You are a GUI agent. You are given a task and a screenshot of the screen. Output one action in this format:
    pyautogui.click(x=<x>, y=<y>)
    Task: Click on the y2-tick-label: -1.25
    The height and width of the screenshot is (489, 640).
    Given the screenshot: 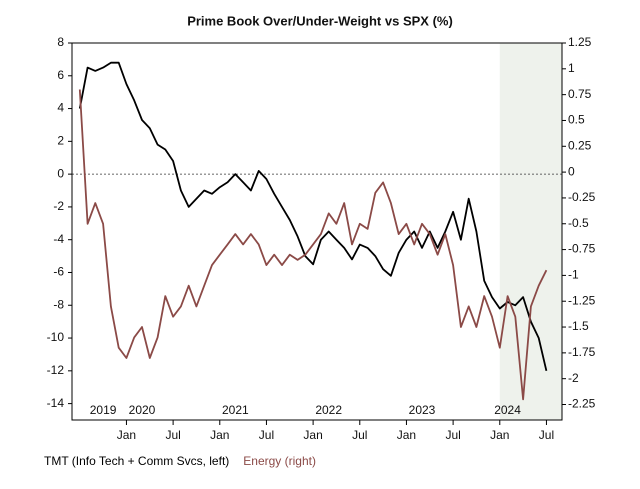 What is the action you would take?
    pyautogui.click(x=582, y=300)
    